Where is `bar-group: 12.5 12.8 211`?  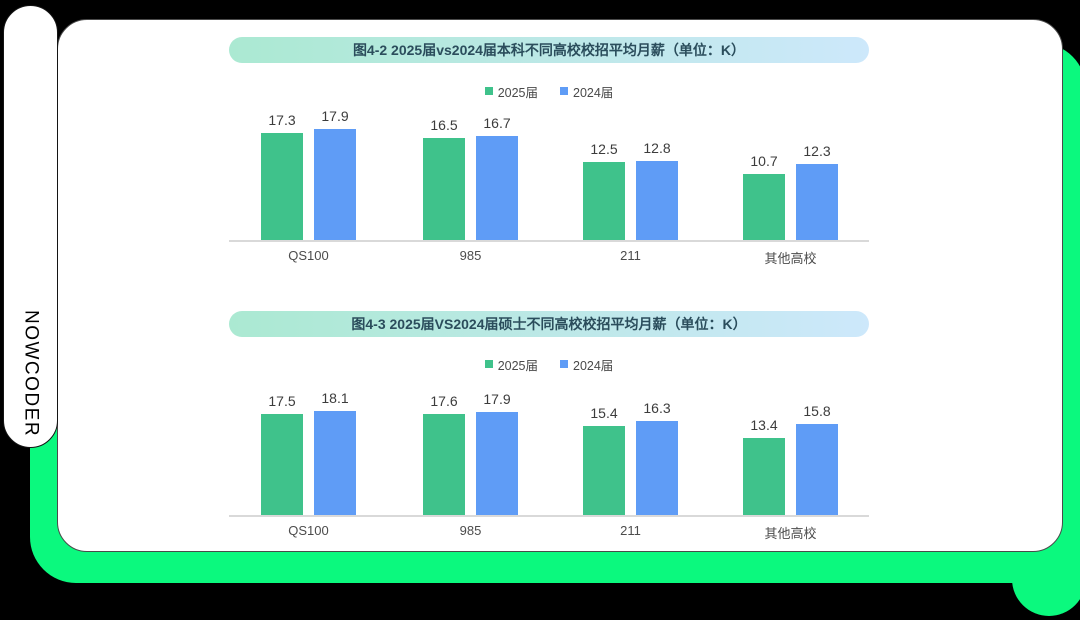 bar-group: 12.5 12.8 211 is located at coordinates (630, 189).